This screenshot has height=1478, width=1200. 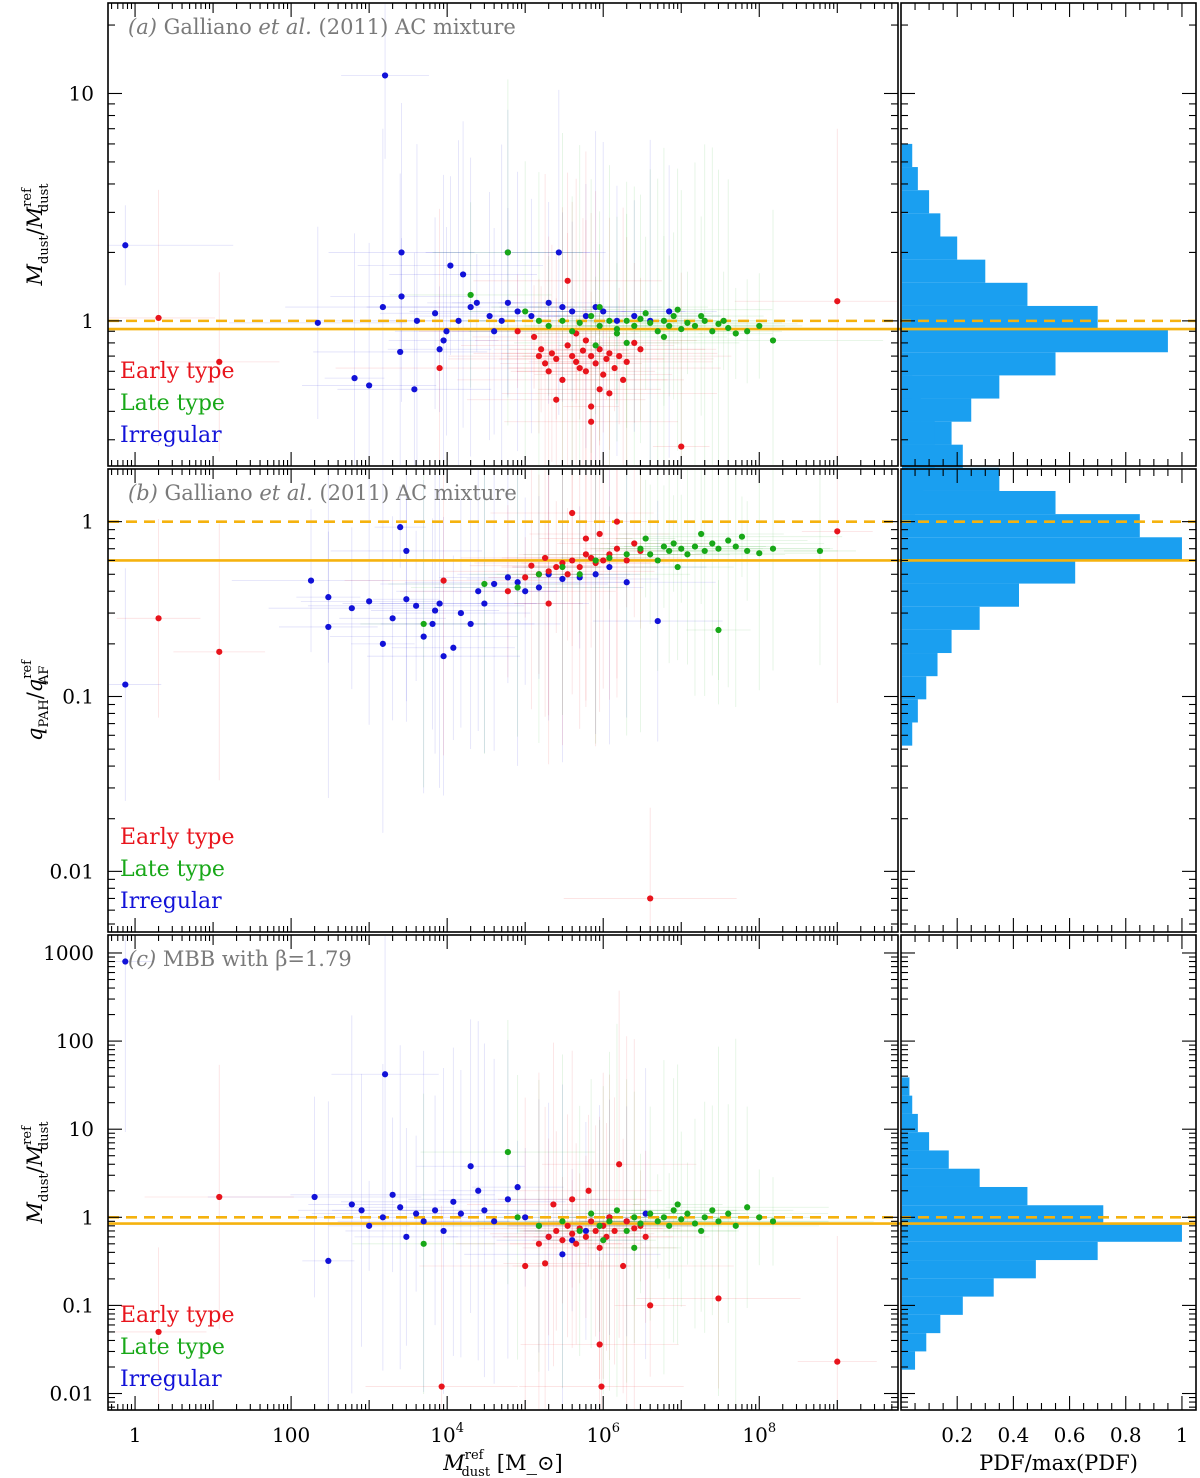 What do you see at coordinates (68, 953) in the screenshot?
I see `y-tick-label: 1000` at bounding box center [68, 953].